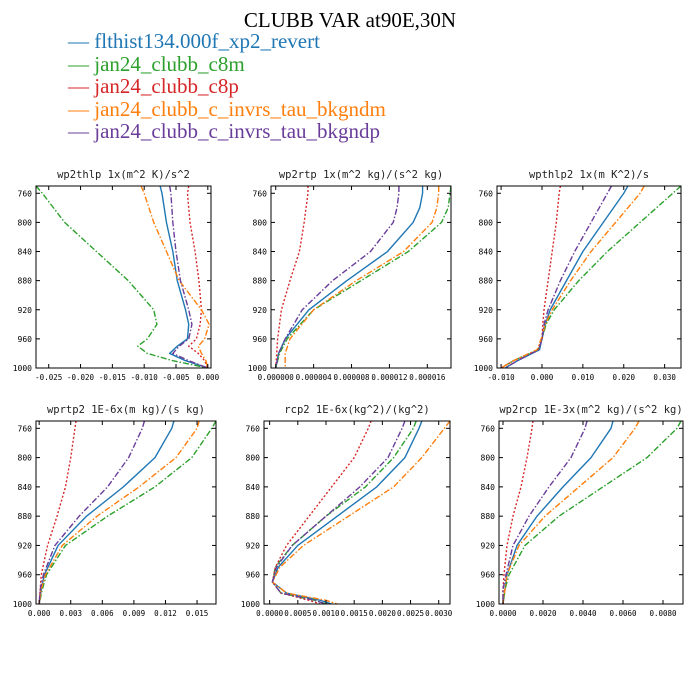 This screenshot has height=700, width=700. Describe the element at coordinates (126, 410) in the screenshot. I see `panel-title: wprtp2 1E-6x(m kg)/(s kg)` at that location.